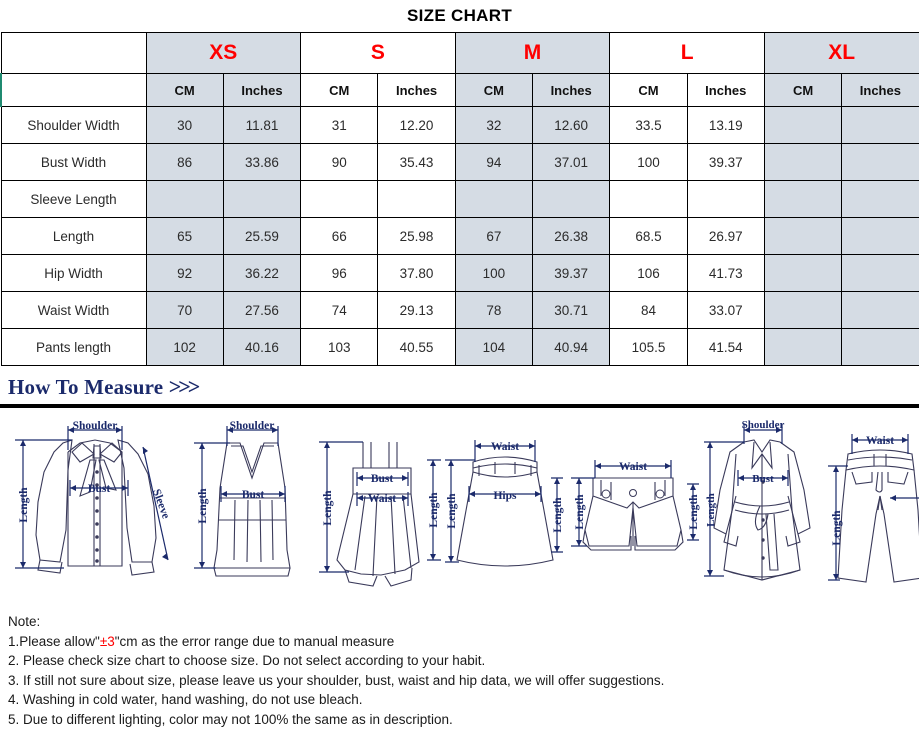 The image size is (919, 751). What do you see at coordinates (571, 310) in the screenshot?
I see `measure-cell: 30.71` at bounding box center [571, 310].